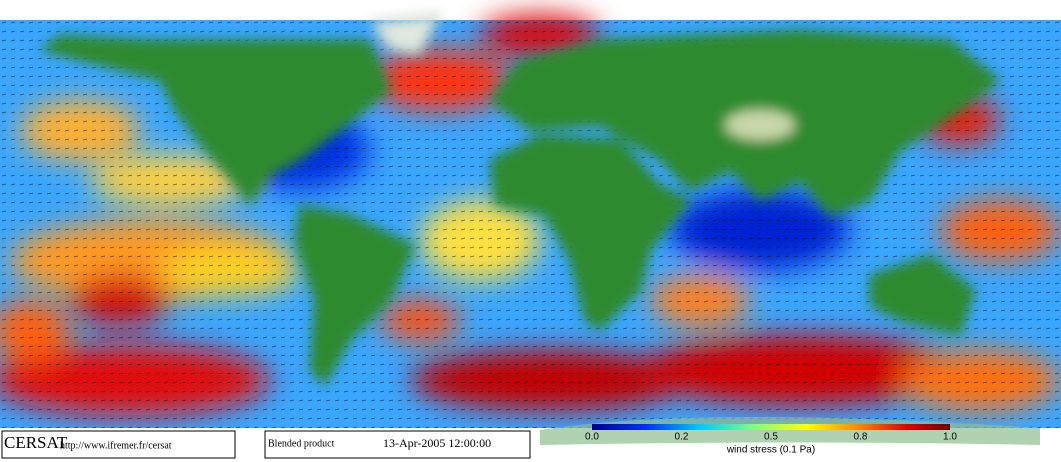 The height and width of the screenshot is (462, 1061). What do you see at coordinates (437, 443) in the screenshot?
I see `date: 13-Apr-2005 12:00:00` at bounding box center [437, 443].